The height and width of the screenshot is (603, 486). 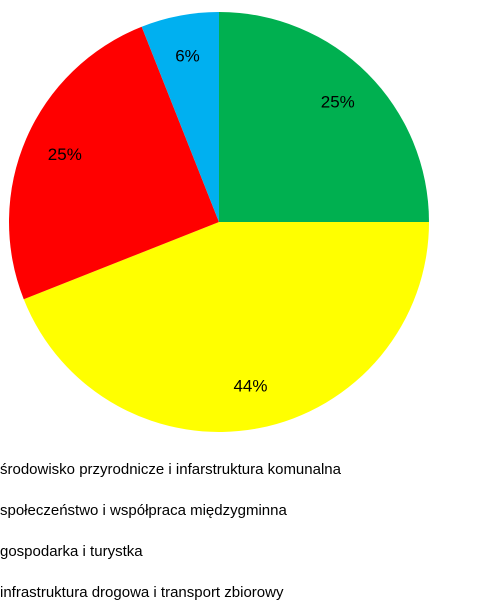 I want to click on legend-entry: gospodarka i turystka, so click(x=71, y=551).